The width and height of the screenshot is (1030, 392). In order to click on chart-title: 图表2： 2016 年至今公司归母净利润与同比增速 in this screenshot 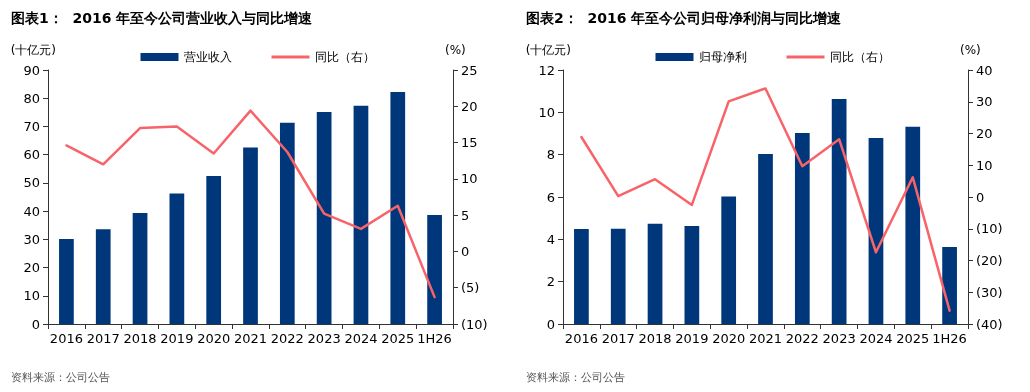, I will do `click(684, 18)`.